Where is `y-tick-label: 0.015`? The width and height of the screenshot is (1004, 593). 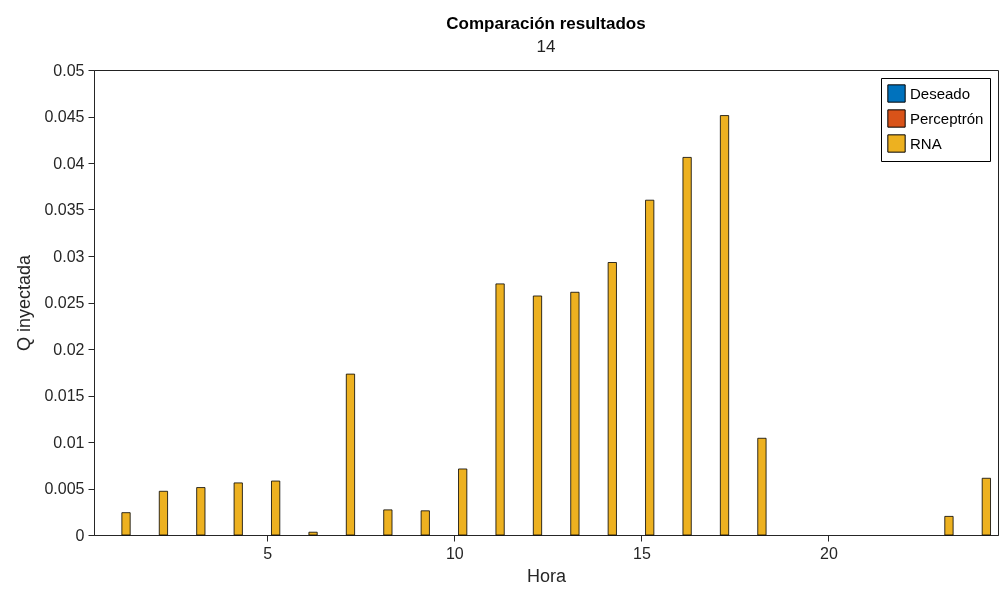 y-tick-label: 0.015 is located at coordinates (64, 395).